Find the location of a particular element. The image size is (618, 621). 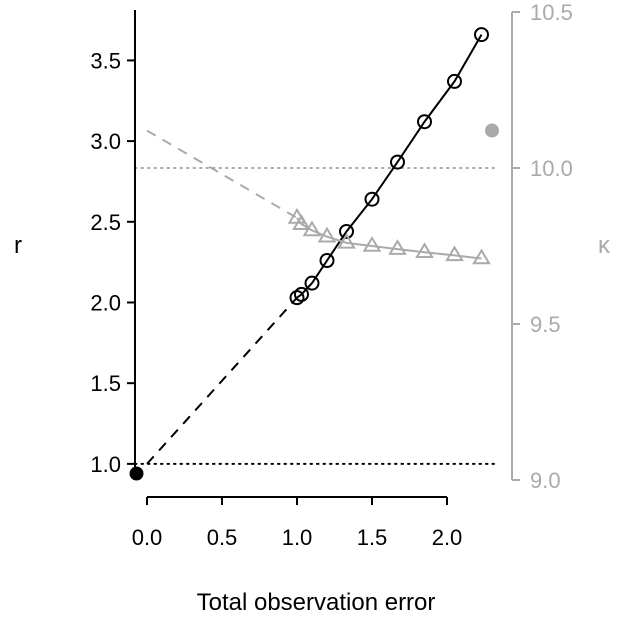

y-right-axis-title: κ is located at coordinates (604, 245).